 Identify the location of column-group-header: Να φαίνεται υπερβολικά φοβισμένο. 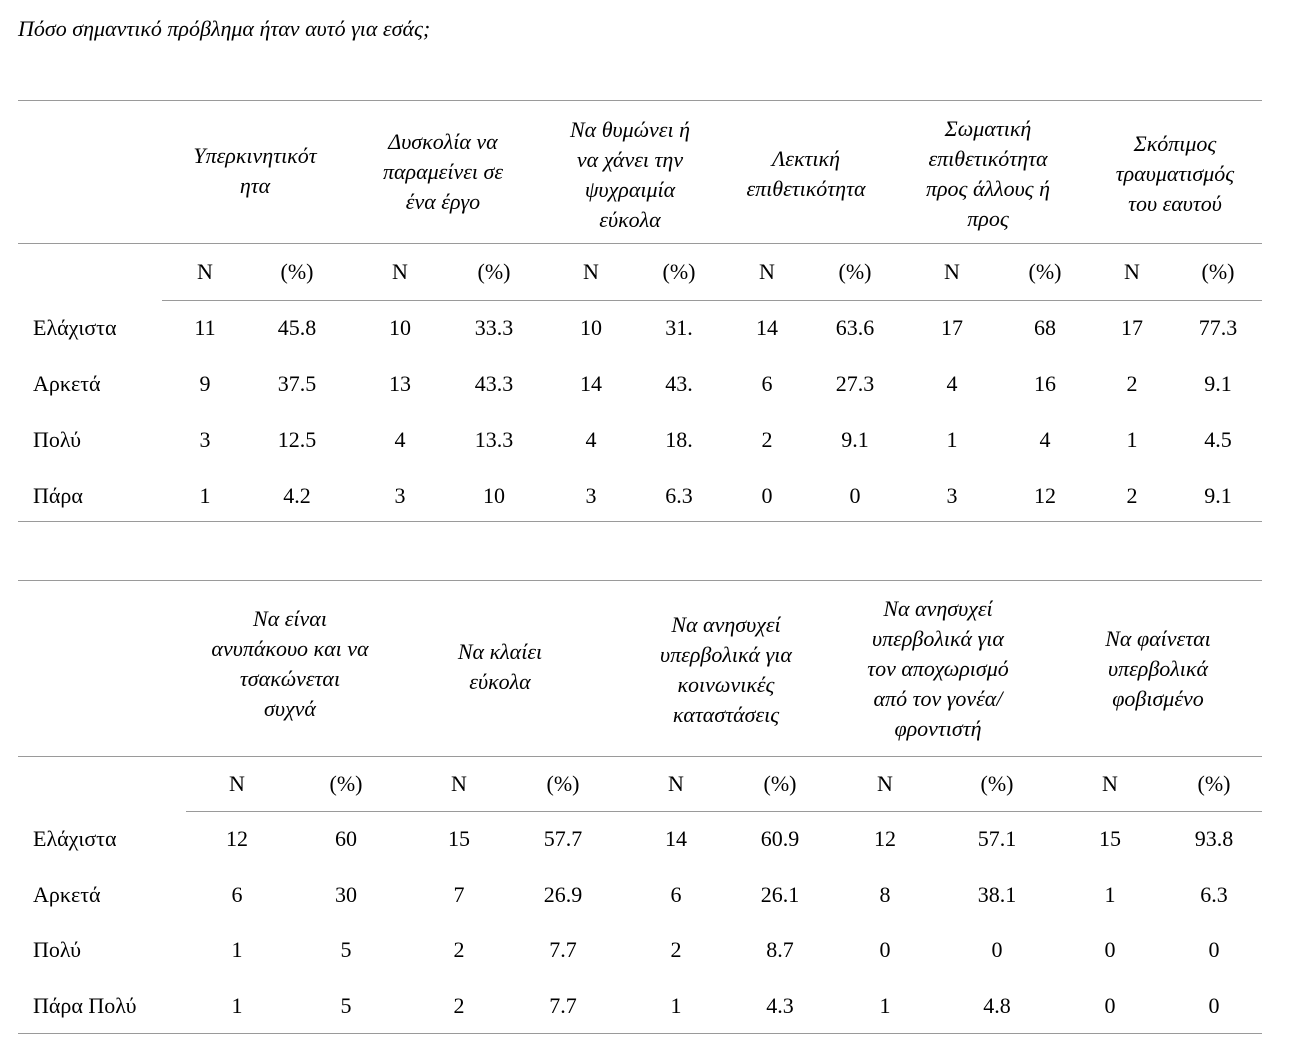
(1158, 669).